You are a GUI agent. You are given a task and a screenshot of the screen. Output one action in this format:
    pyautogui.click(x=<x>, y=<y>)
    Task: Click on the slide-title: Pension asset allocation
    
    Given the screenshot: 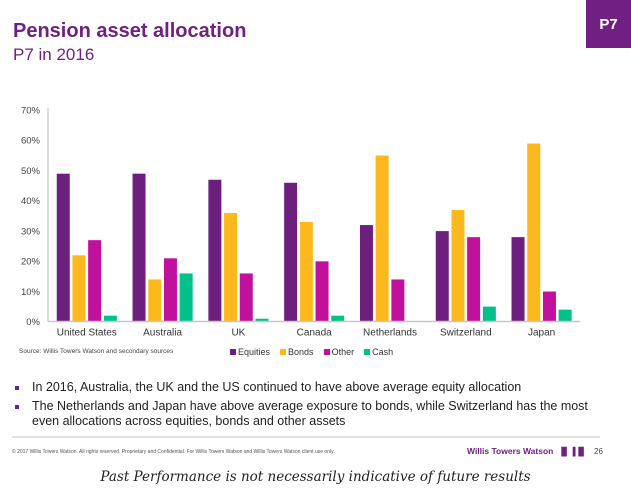 What is the action you would take?
    pyautogui.click(x=130, y=31)
    